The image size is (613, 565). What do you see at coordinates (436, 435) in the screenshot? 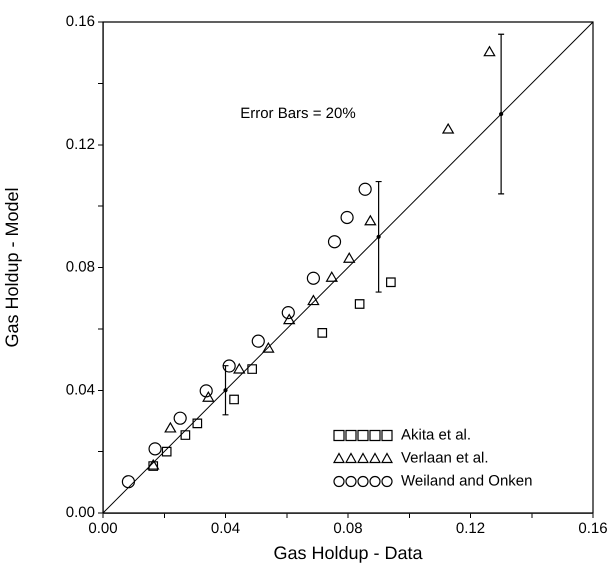
I see `legend-label: Akita et al.` at bounding box center [436, 435].